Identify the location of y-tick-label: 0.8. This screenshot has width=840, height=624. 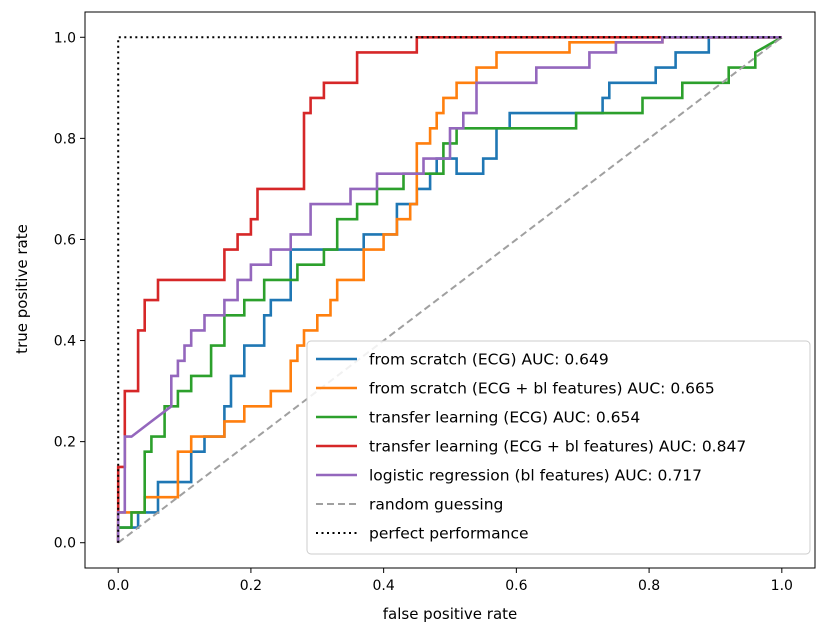
(65, 139).